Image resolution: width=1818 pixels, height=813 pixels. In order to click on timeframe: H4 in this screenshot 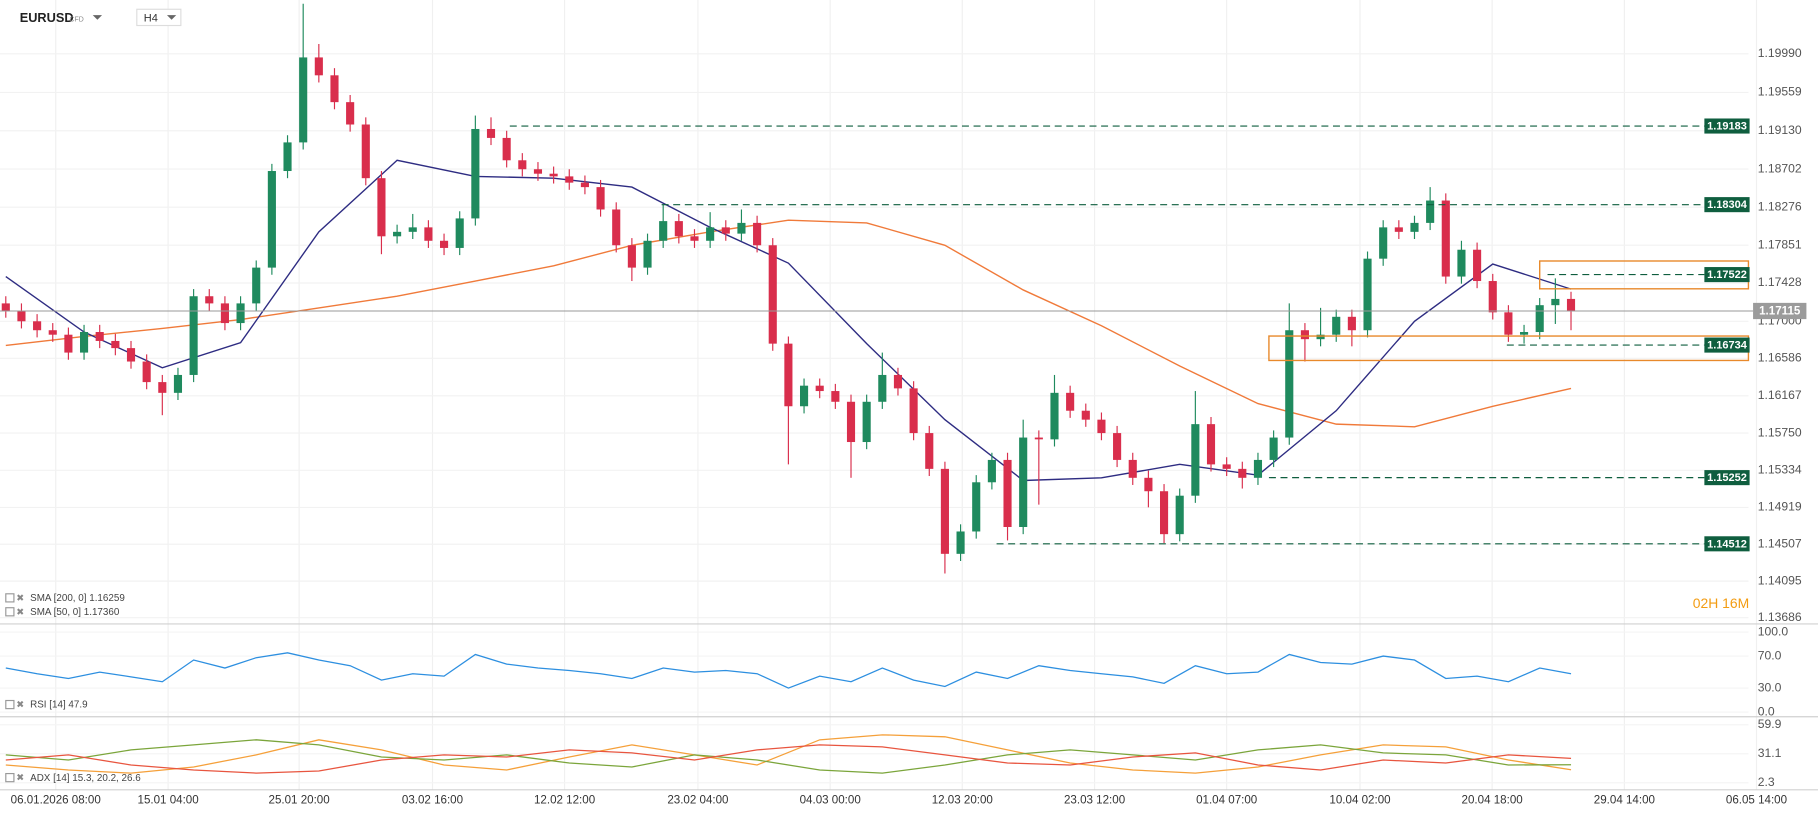, I will do `click(151, 18)`.